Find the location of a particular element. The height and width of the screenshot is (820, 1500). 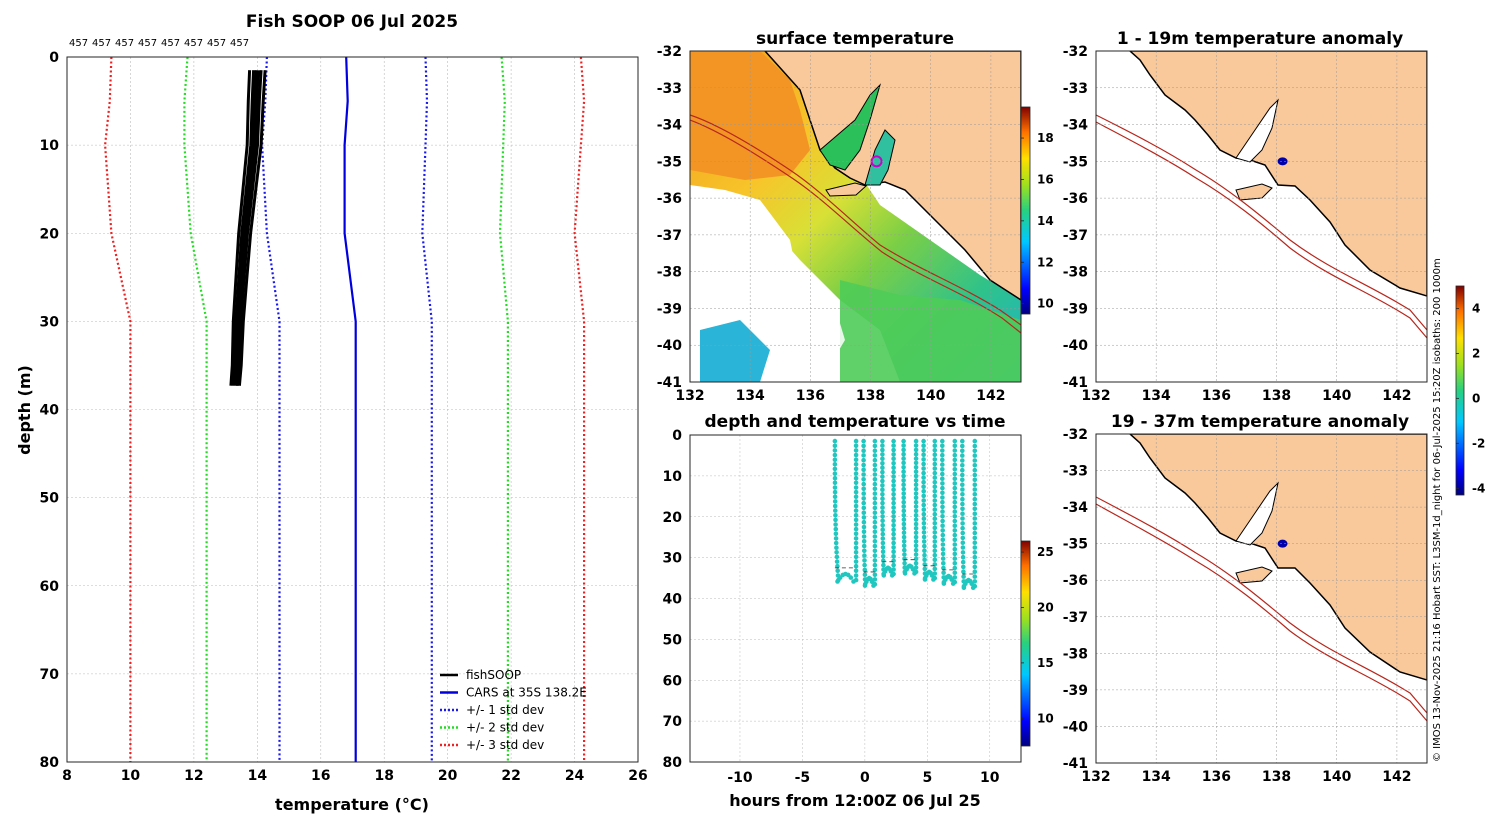

profile-x-tick-4: 16 is located at coordinates (320, 776).